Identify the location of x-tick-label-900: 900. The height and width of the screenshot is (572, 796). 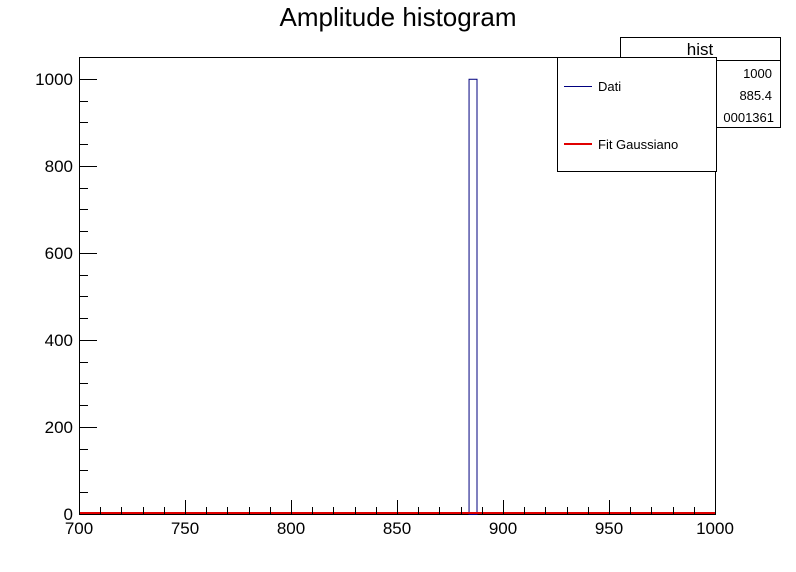
(503, 528).